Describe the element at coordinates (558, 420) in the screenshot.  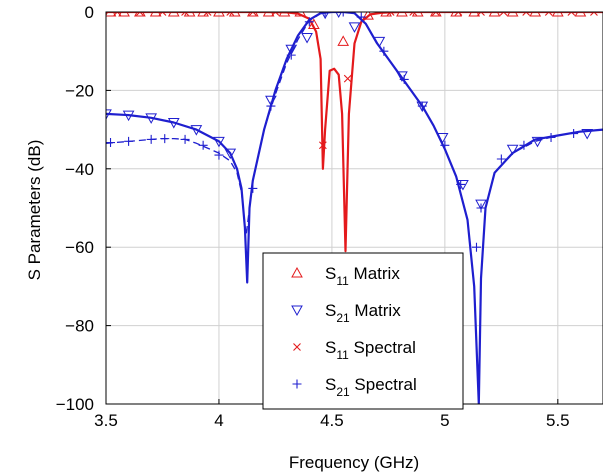
I see `x-tick-label: 5.5` at that location.